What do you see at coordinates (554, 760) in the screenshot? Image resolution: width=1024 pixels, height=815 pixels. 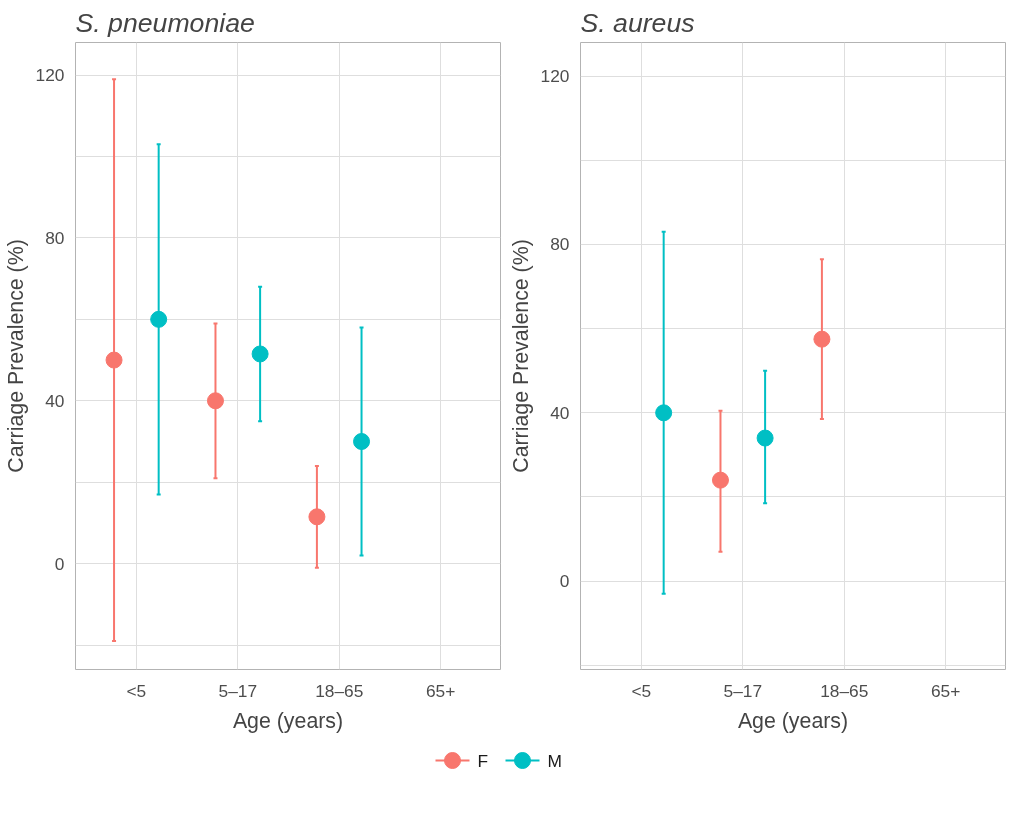 I see `legend-label: M` at bounding box center [554, 760].